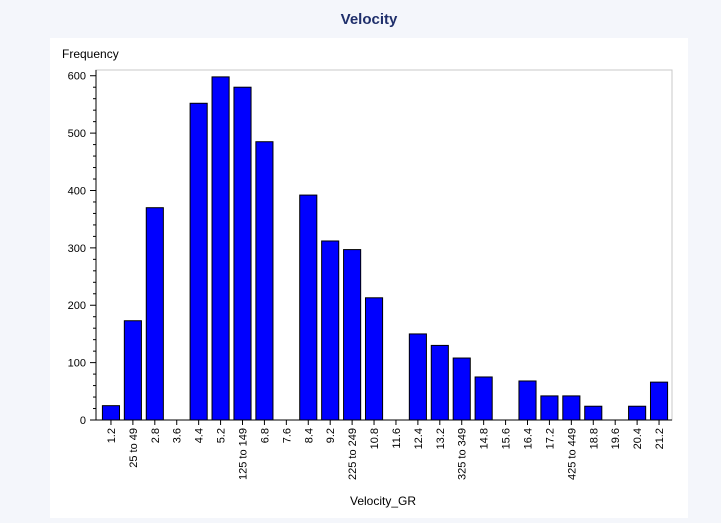 The width and height of the screenshot is (721, 523). What do you see at coordinates (77, 249) in the screenshot?
I see `y-tick-label: 300` at bounding box center [77, 249].